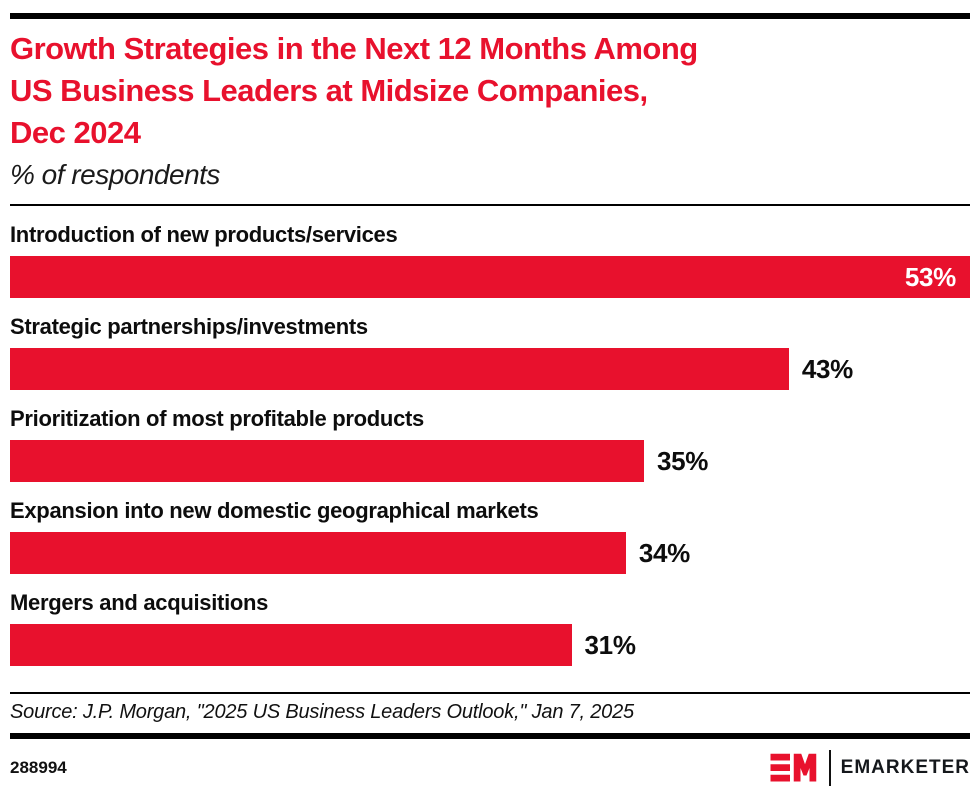  I want to click on bar: 53%, so click(490, 277).